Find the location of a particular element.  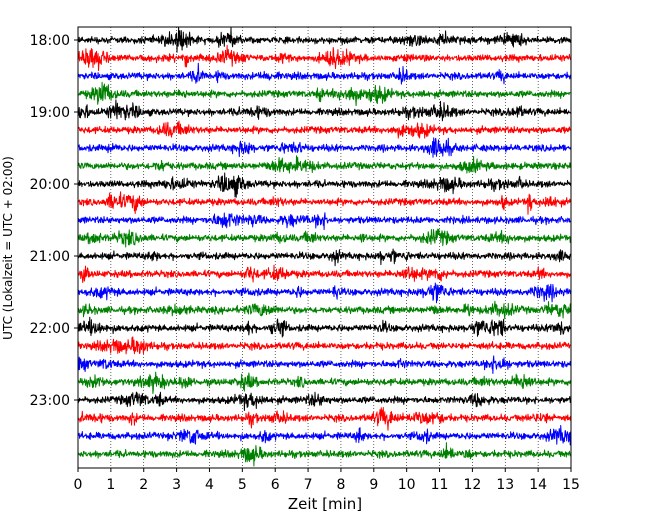

x-tick-label: 2 is located at coordinates (143, 485).